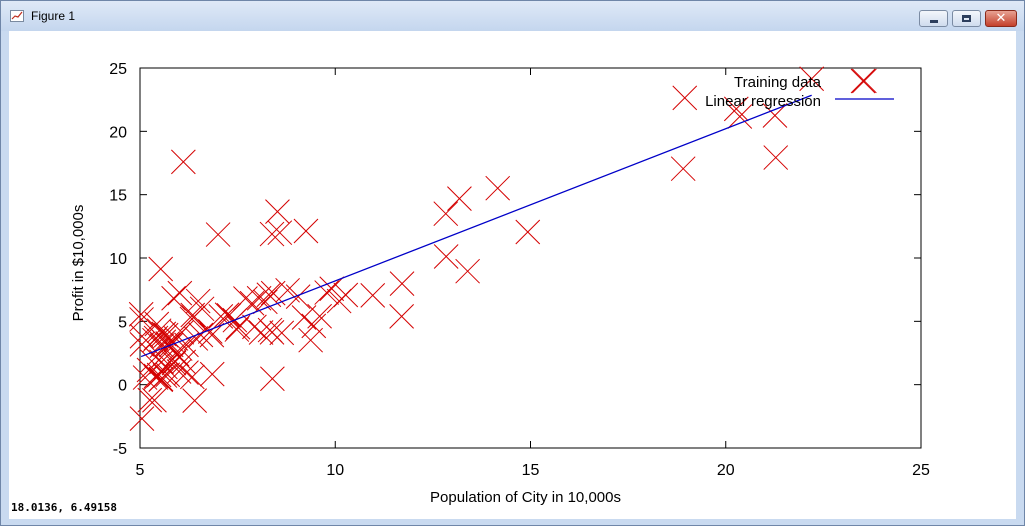 This screenshot has width=1025, height=526. Describe the element at coordinates (1001, 18) in the screenshot. I see `close-button: ✕` at that location.